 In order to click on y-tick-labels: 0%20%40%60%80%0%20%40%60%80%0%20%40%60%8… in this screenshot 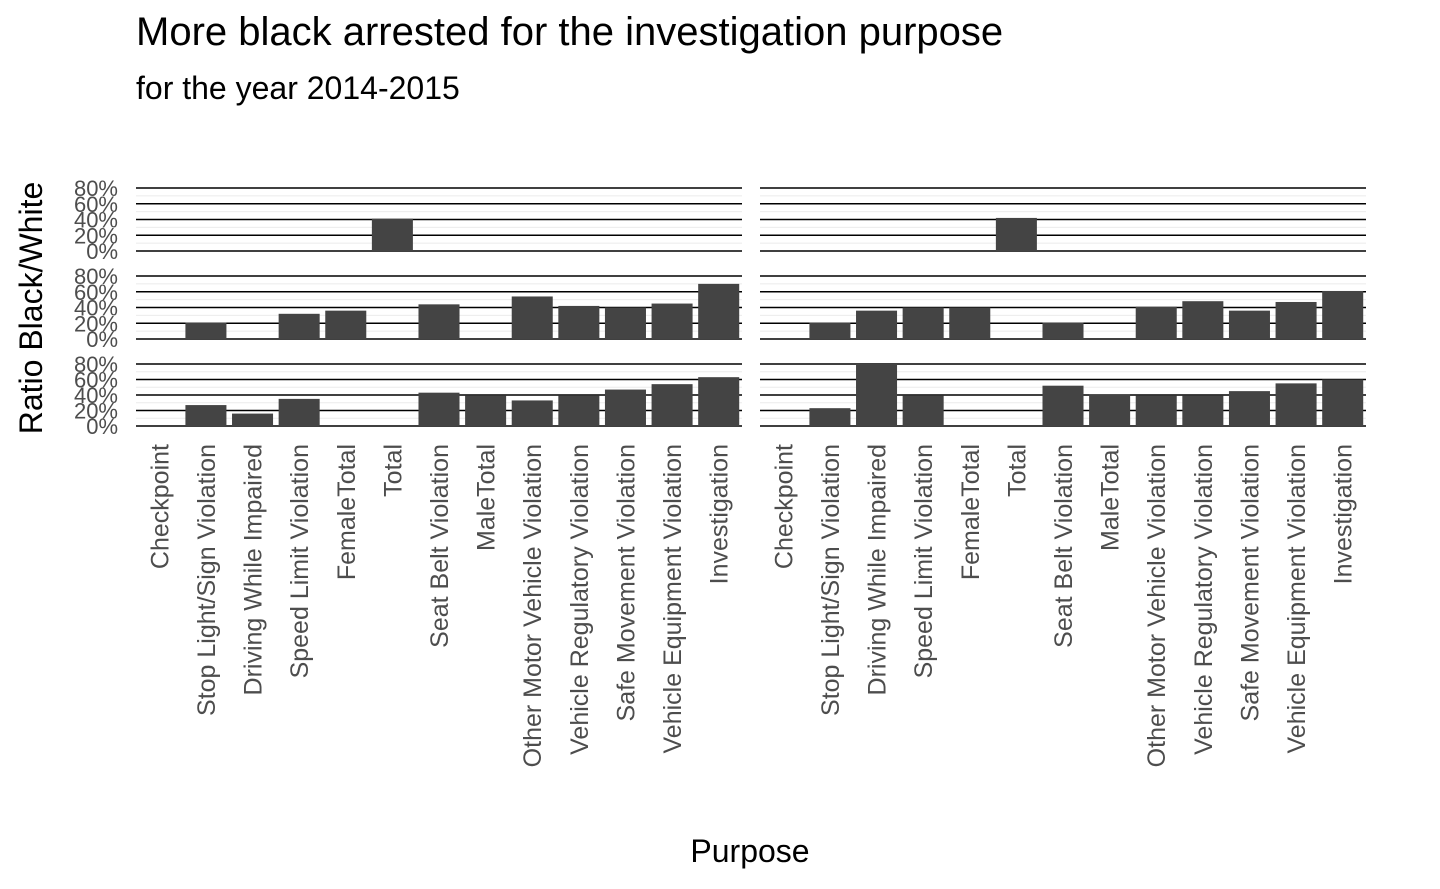, I will do `click(96, 307)`.